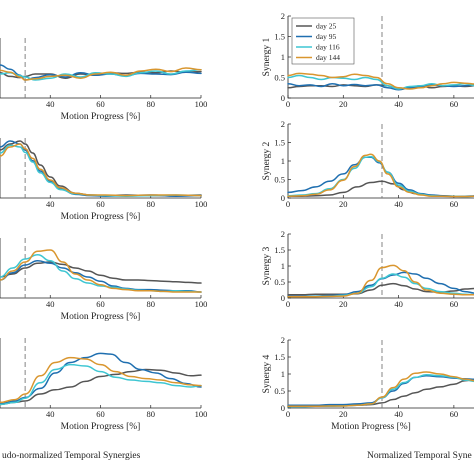 The height and width of the screenshot is (474, 474). What do you see at coordinates (101, 317) in the screenshot?
I see `x-axis-label-left-3: Motion Progress [%]` at bounding box center [101, 317].